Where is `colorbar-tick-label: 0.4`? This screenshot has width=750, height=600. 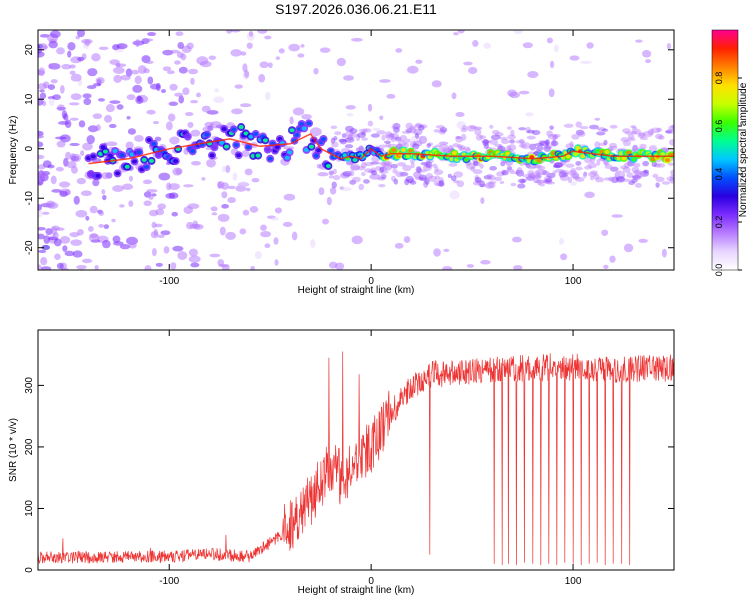
colorbar-tick-label: 0.4 is located at coordinates (719, 174).